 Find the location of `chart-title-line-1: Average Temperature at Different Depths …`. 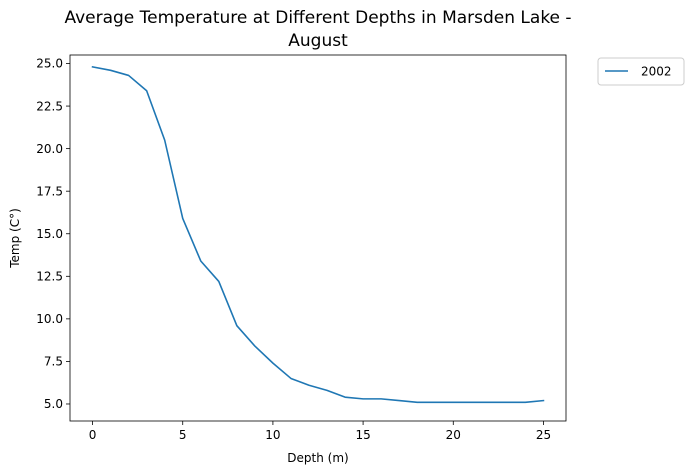

chart-title-line-1: Average Temperature at Different Depths … is located at coordinates (317, 18).